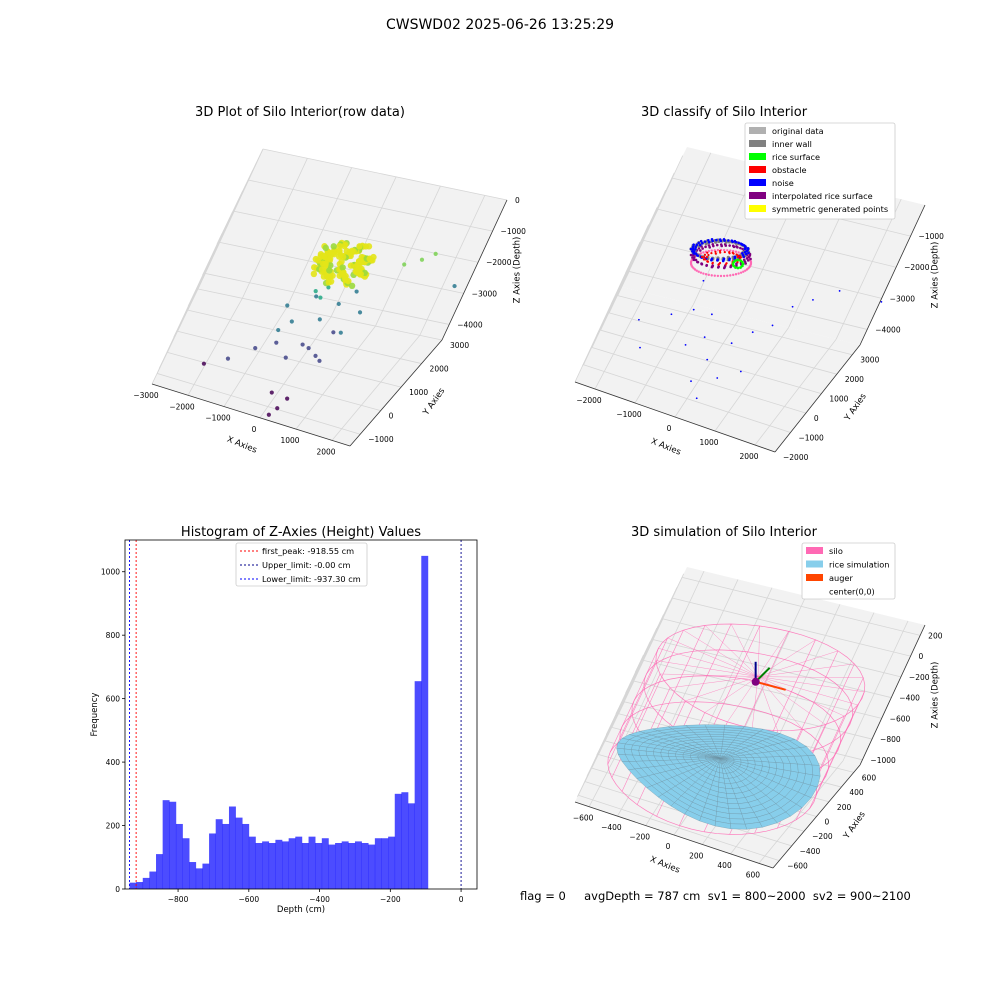  I want to click on panel4-y-axis-label: Y Axies, so click(854, 825).